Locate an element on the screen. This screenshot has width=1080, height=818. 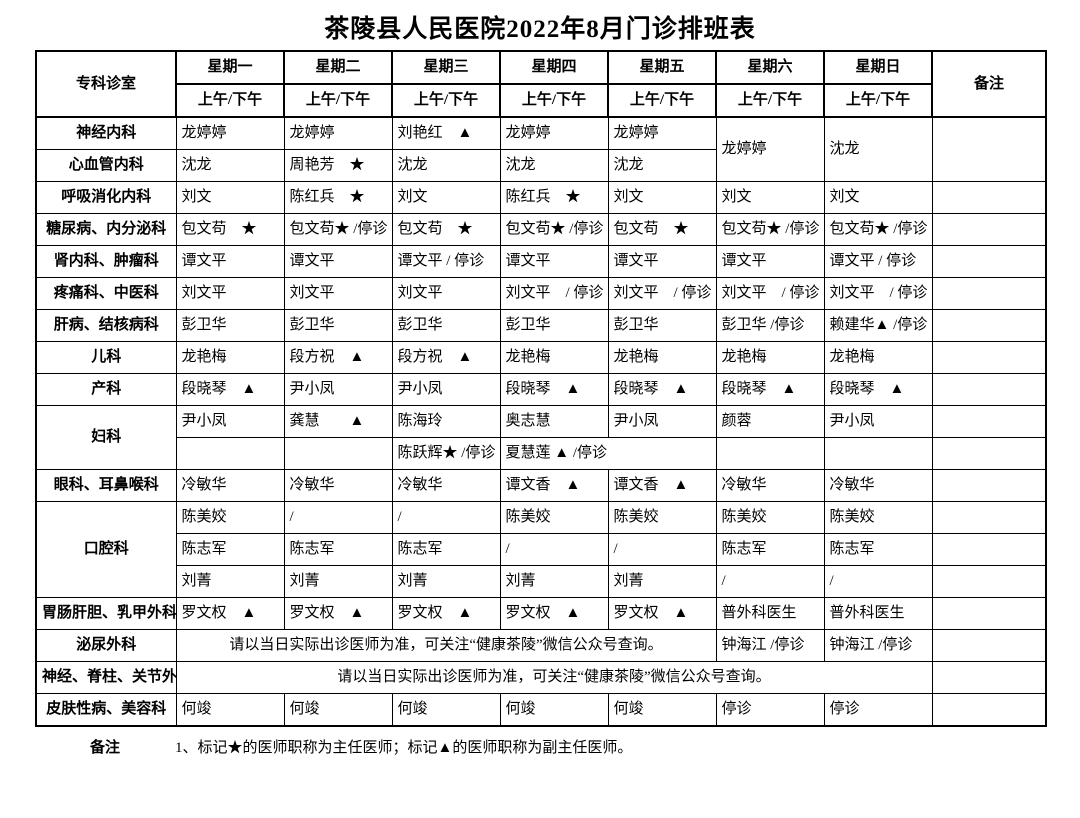
footnote: 备注 1、标记★的医师职称为主任医师；标记▲的医师职称为副主任医师。 is located at coordinates (540, 746).